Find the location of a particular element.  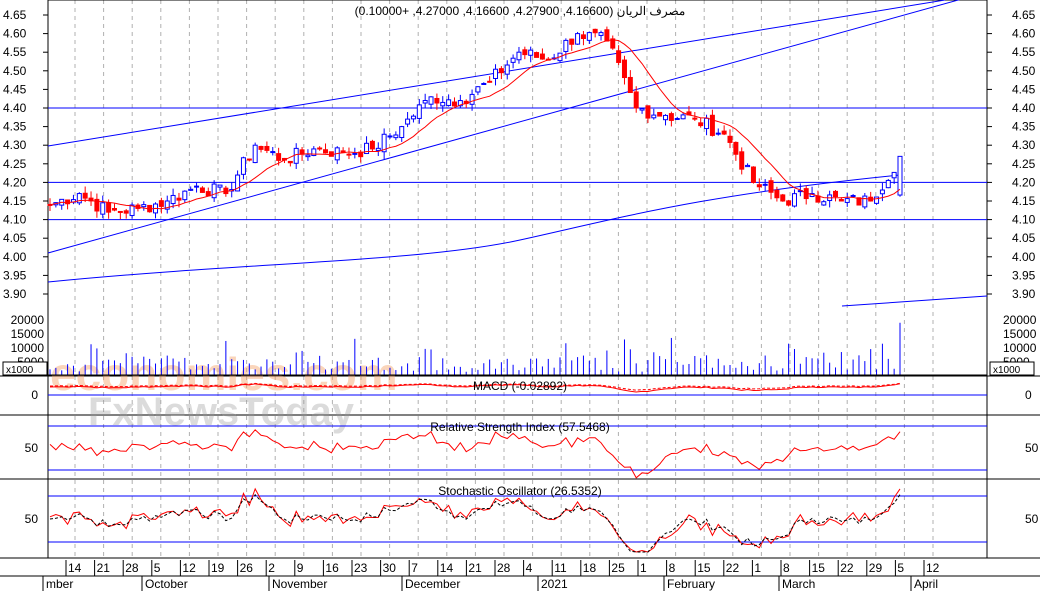

x-tick-day: 2 is located at coordinates (271, 568).